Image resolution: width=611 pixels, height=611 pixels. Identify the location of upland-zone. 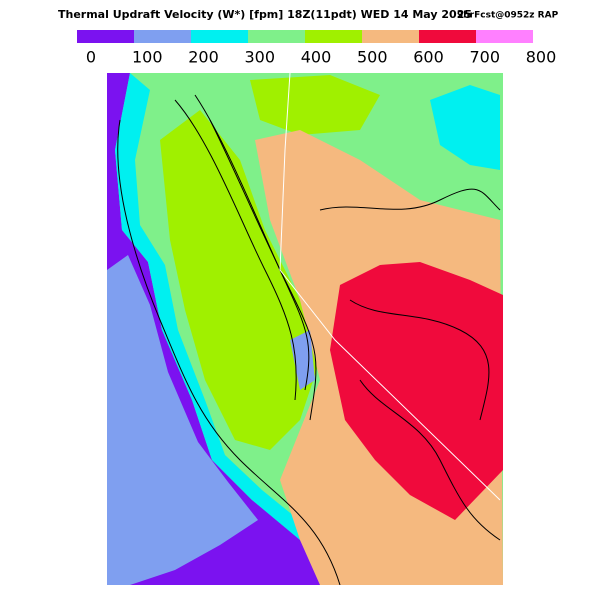
(315, 105).